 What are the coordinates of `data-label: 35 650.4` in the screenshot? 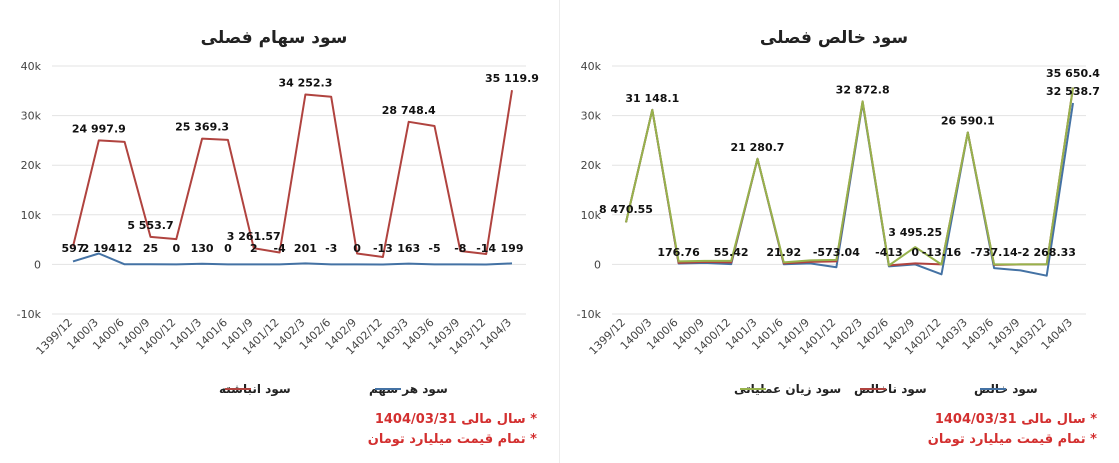 It's located at (1073, 73).